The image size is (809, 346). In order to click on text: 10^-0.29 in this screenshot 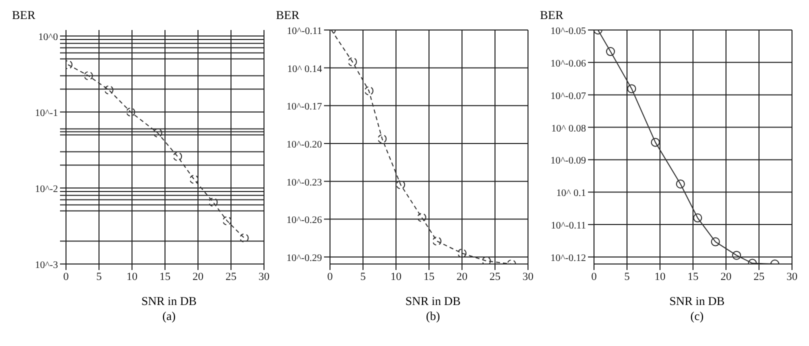, I will do `click(304, 258)`.